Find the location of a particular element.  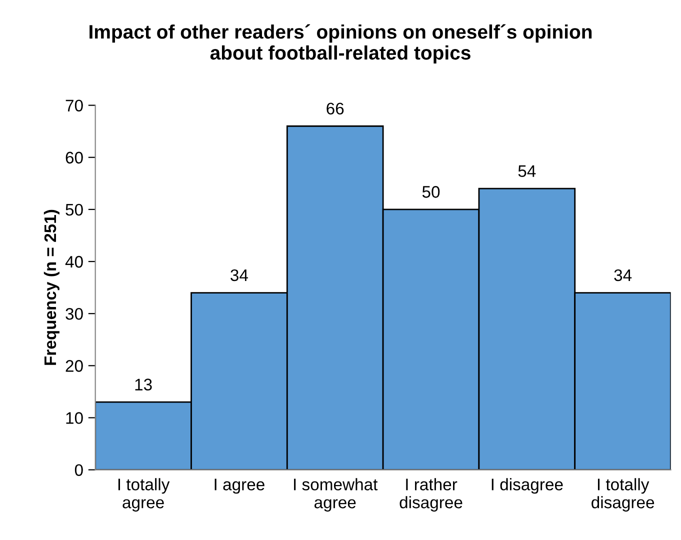

data-label: 13 is located at coordinates (143, 384).